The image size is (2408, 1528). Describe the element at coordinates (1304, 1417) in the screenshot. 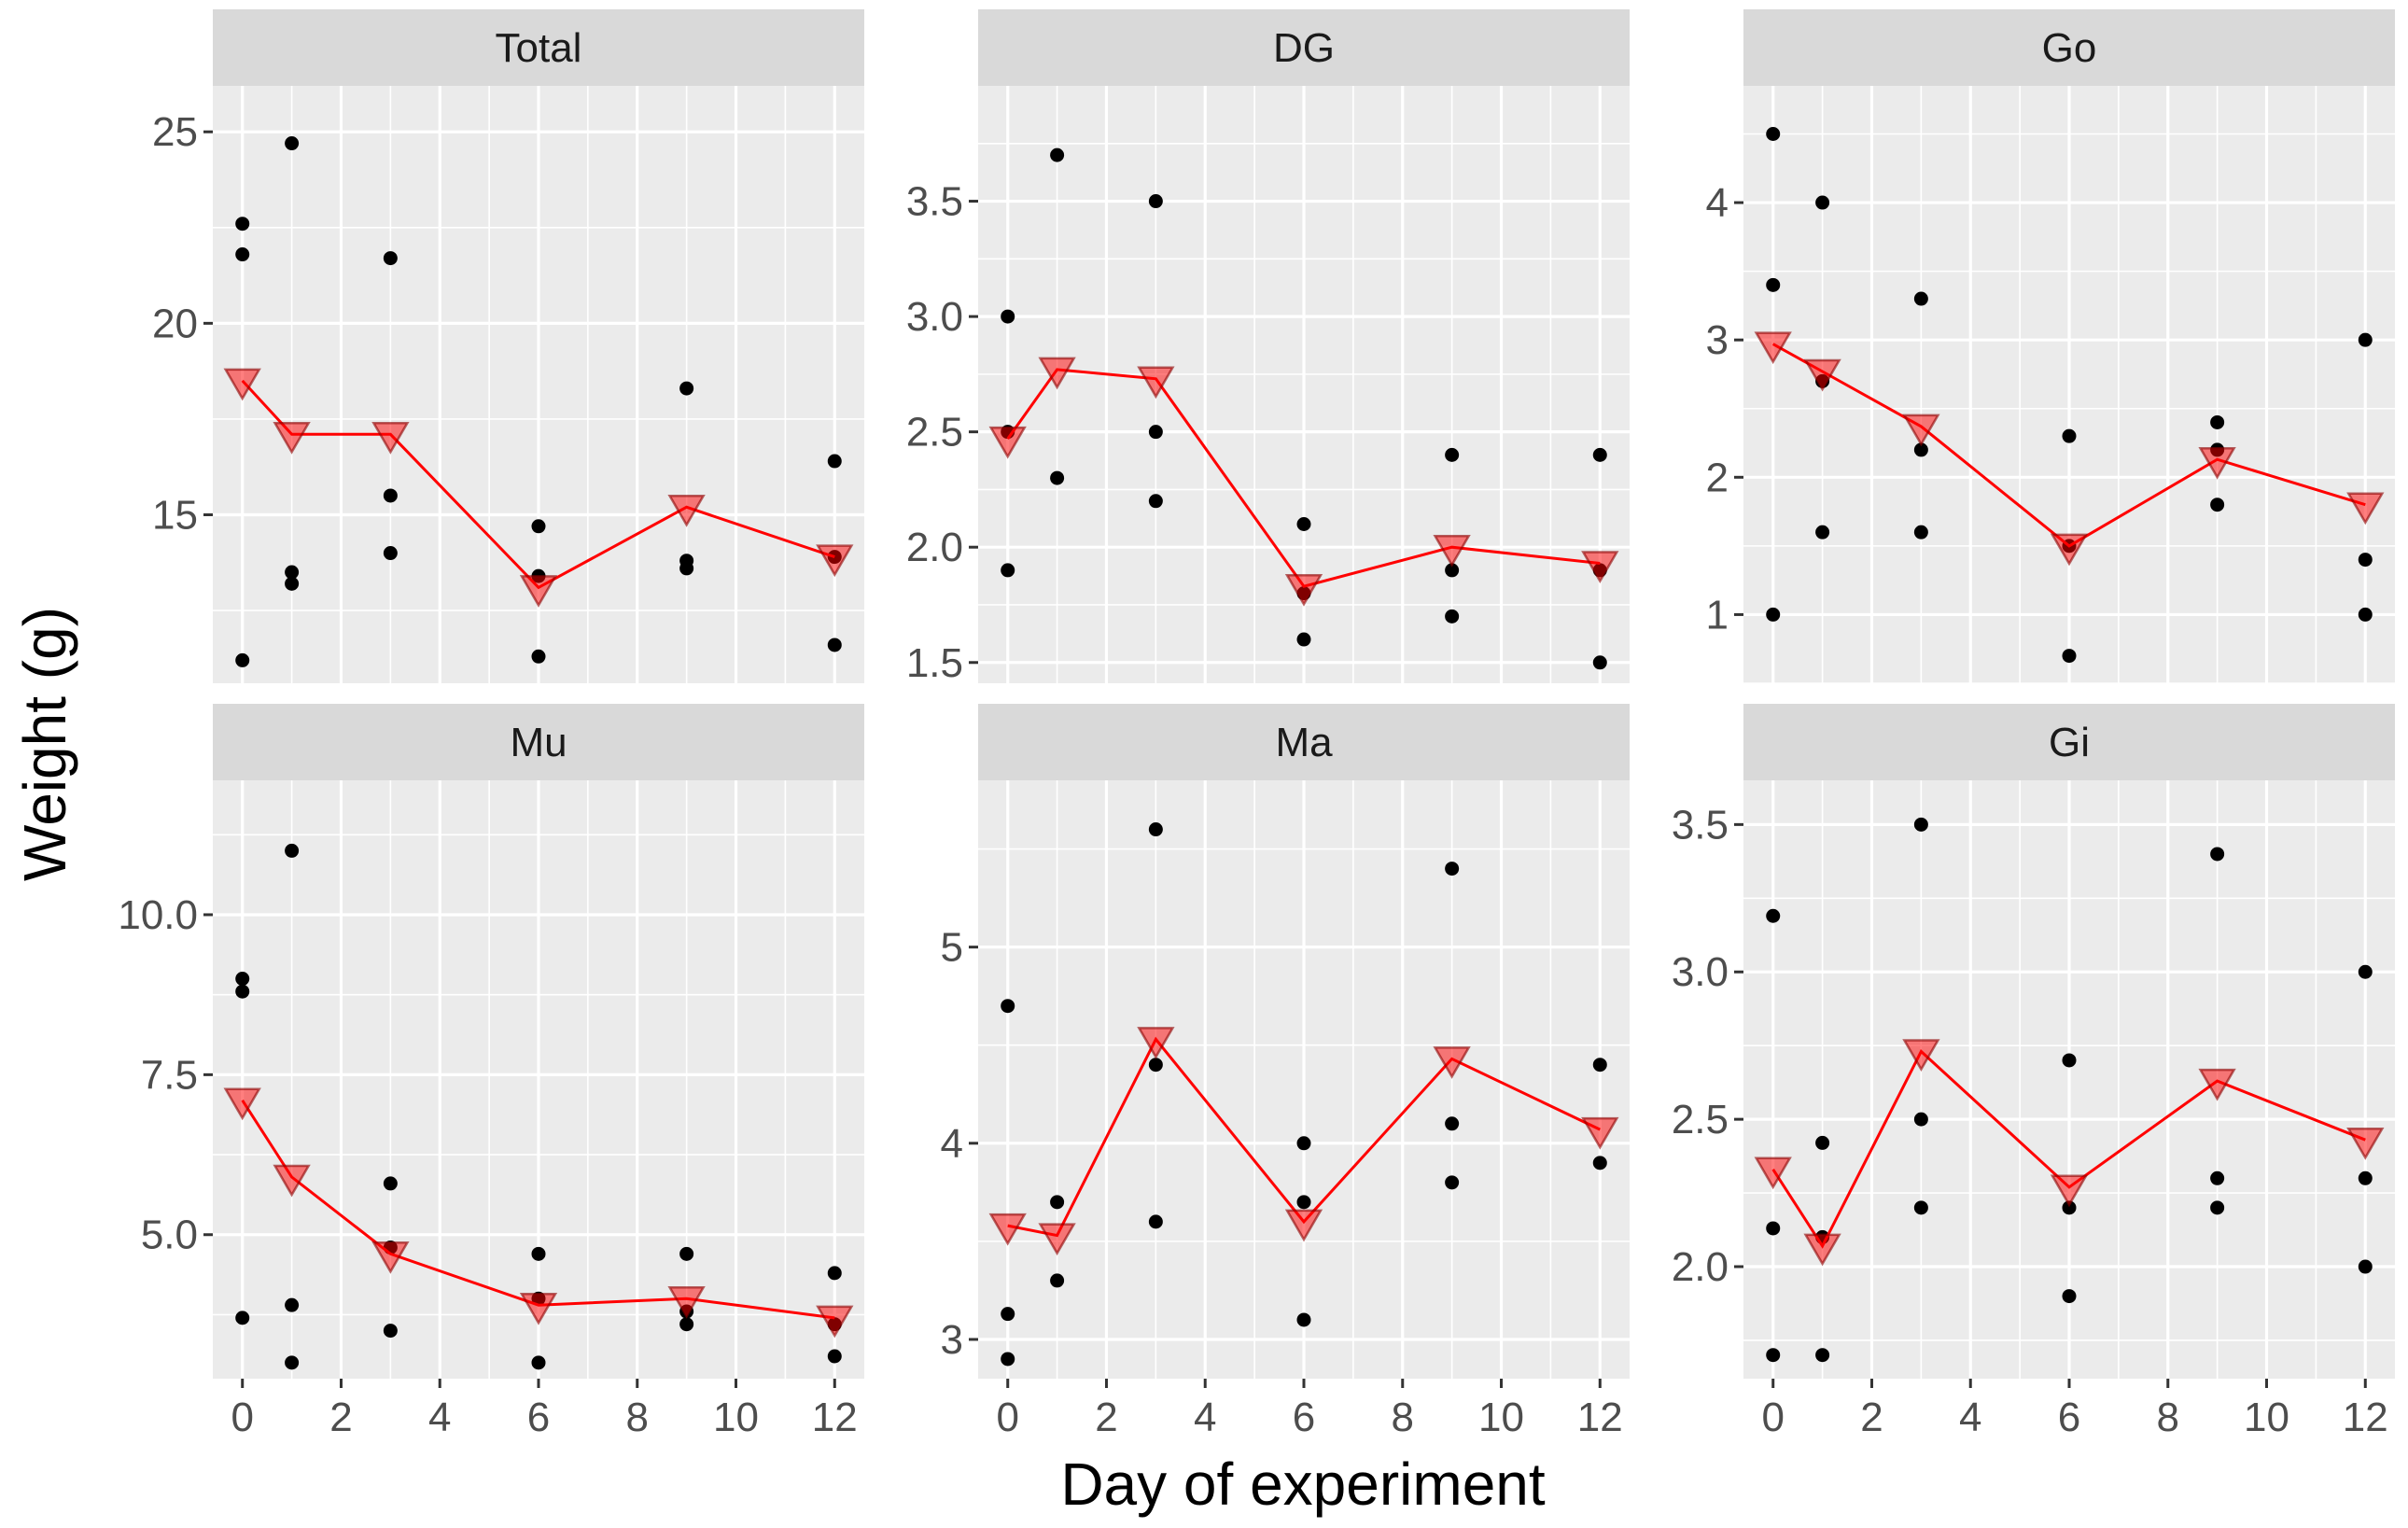

I see `x-tick-label: 6` at that location.